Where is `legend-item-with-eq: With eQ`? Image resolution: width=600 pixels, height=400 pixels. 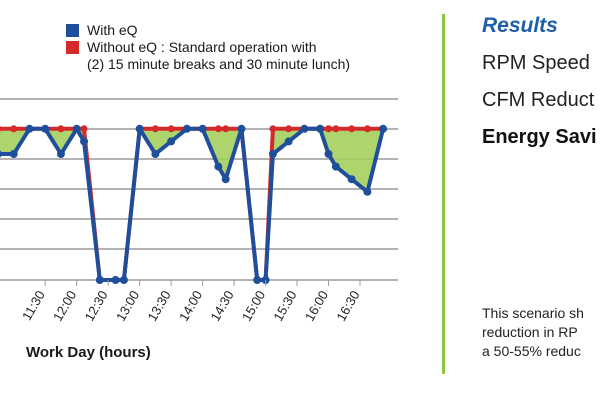
legend-item-with-eq: With eQ is located at coordinates (208, 30).